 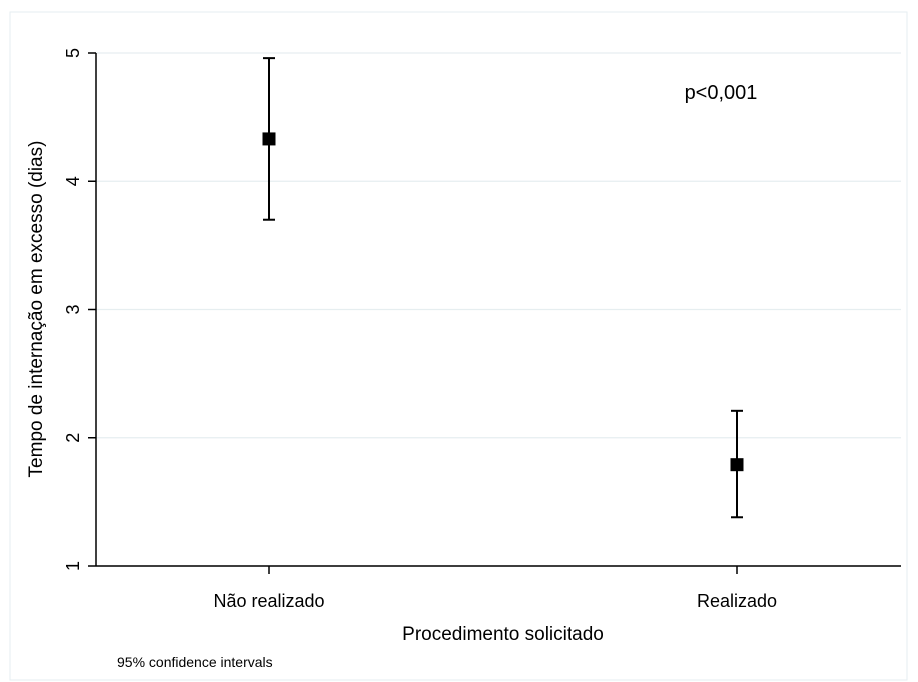 I want to click on x-tick-label-1: Realizado, so click(x=737, y=601).